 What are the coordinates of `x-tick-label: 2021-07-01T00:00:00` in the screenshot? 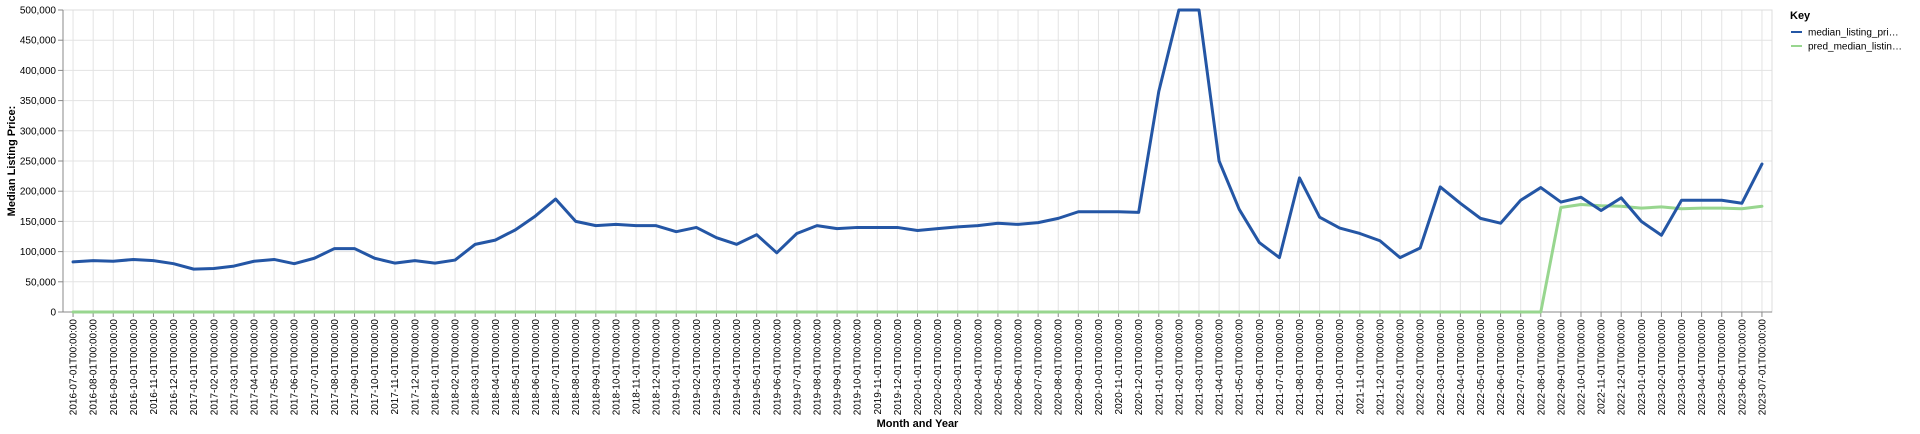 It's located at (1280, 367).